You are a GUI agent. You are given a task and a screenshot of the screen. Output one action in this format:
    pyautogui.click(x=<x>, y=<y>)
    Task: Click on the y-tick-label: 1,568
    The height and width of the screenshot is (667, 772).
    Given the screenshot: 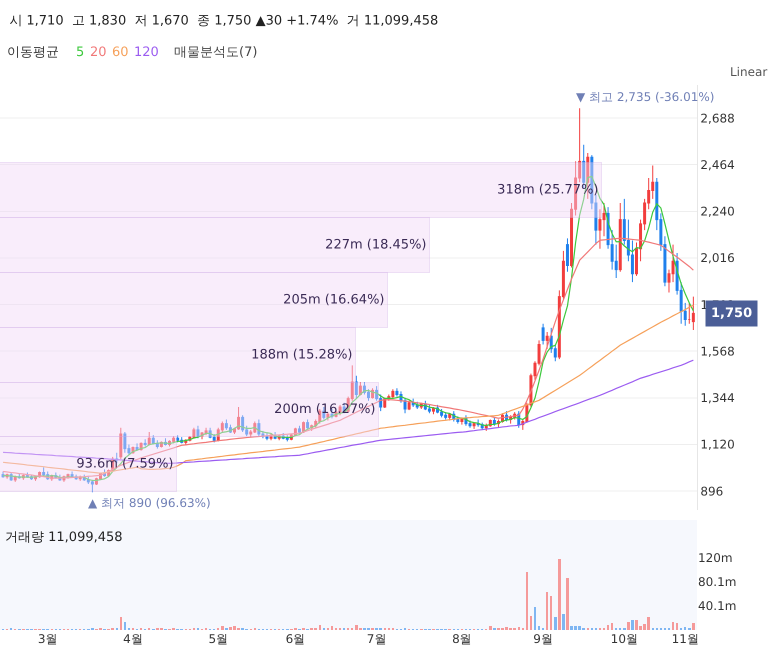 What is the action you would take?
    pyautogui.click(x=717, y=351)
    